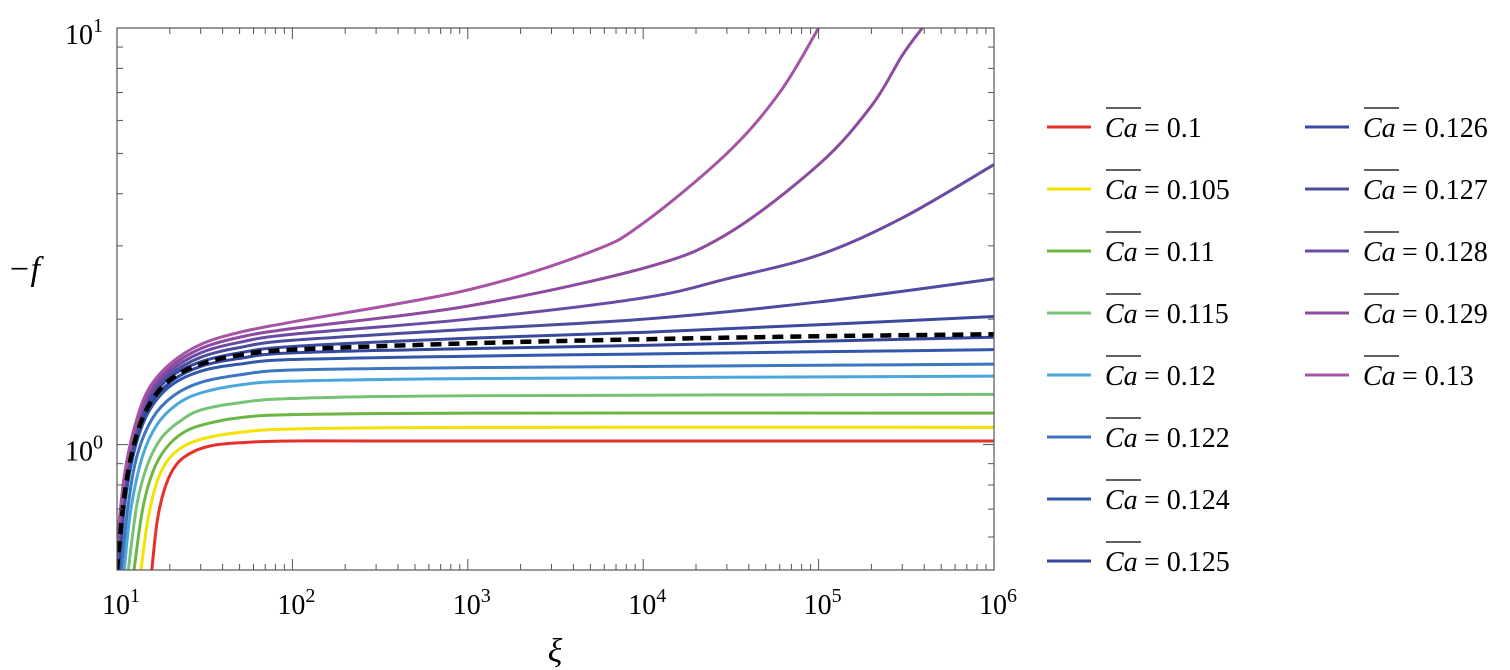  Describe the element at coordinates (1187, 562) in the screenshot. I see `legend-label: = 0.125` at that location.